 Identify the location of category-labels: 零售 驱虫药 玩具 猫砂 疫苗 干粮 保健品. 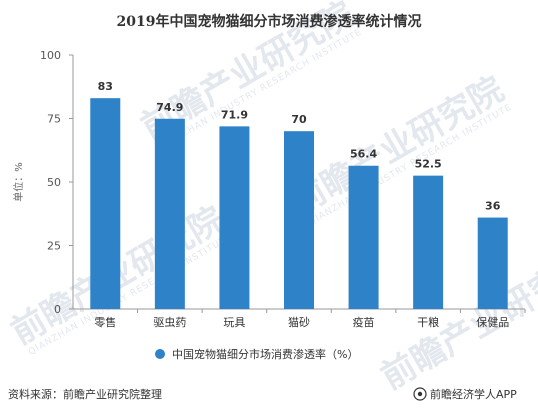
(310, 319).